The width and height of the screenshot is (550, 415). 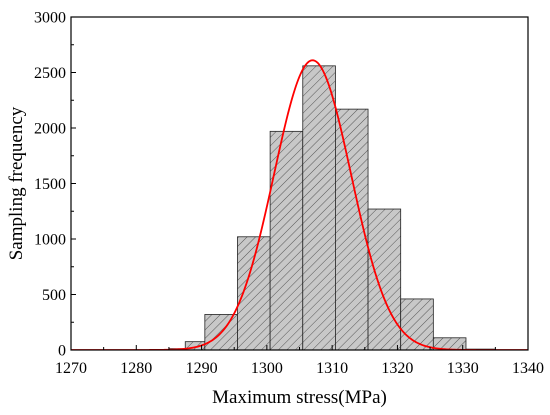 I want to click on x-tick-label-0: 1270, so click(x=71, y=368).